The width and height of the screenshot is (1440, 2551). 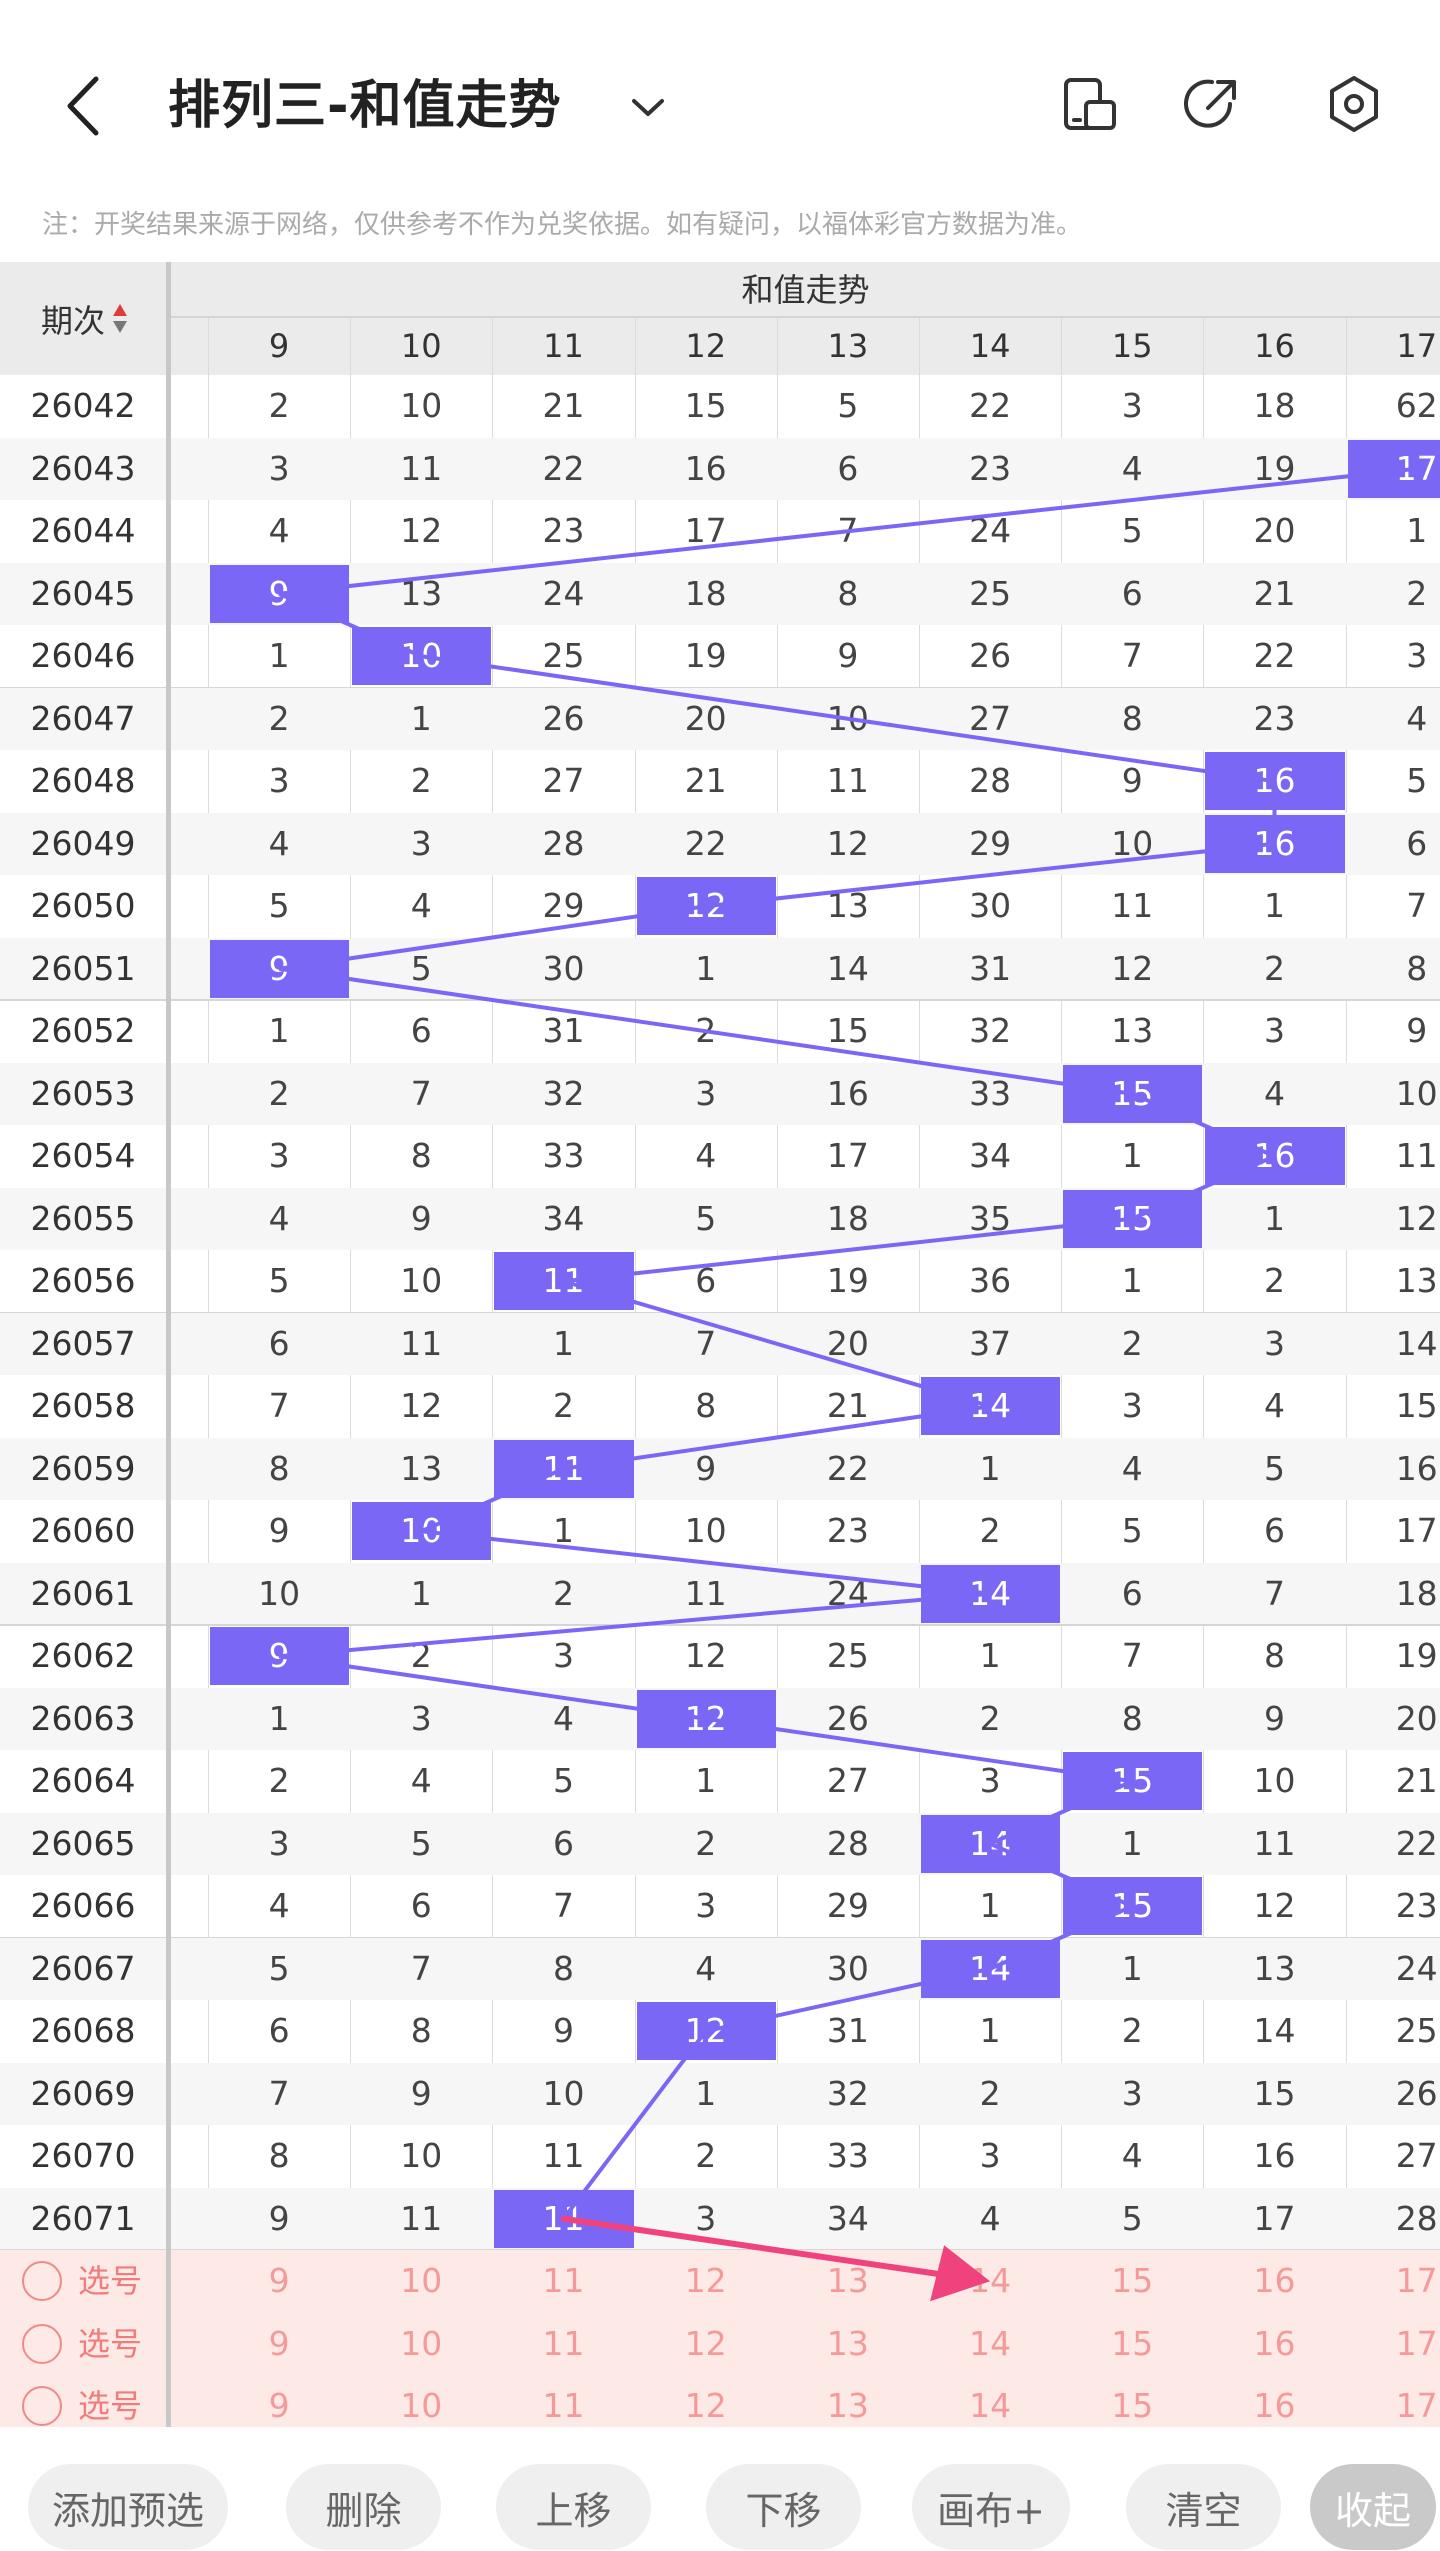 I want to click on select-number-12: 12, so click(x=705, y=2405).